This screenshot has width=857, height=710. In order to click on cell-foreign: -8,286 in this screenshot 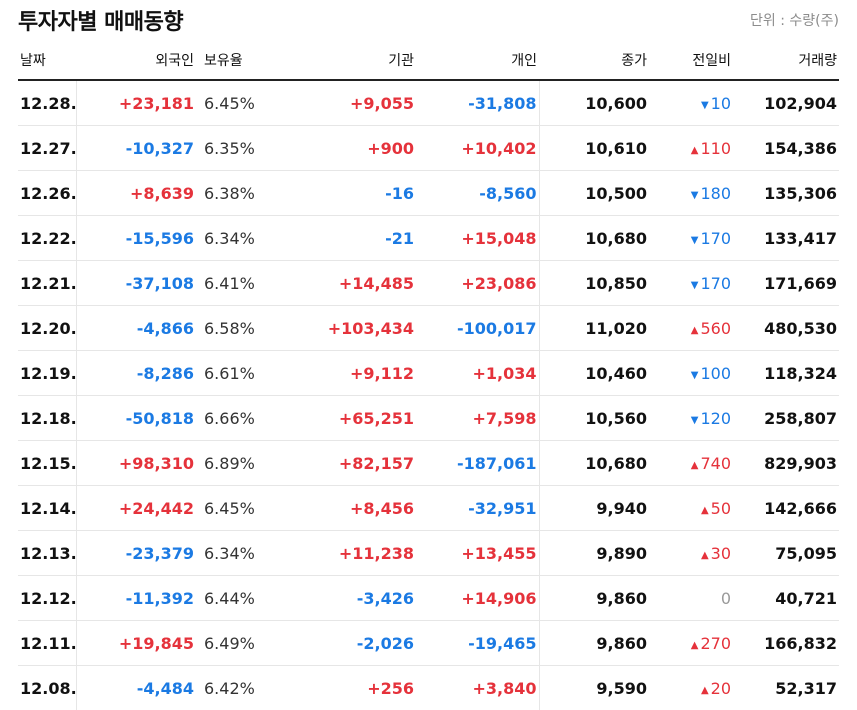, I will do `click(138, 373)`.